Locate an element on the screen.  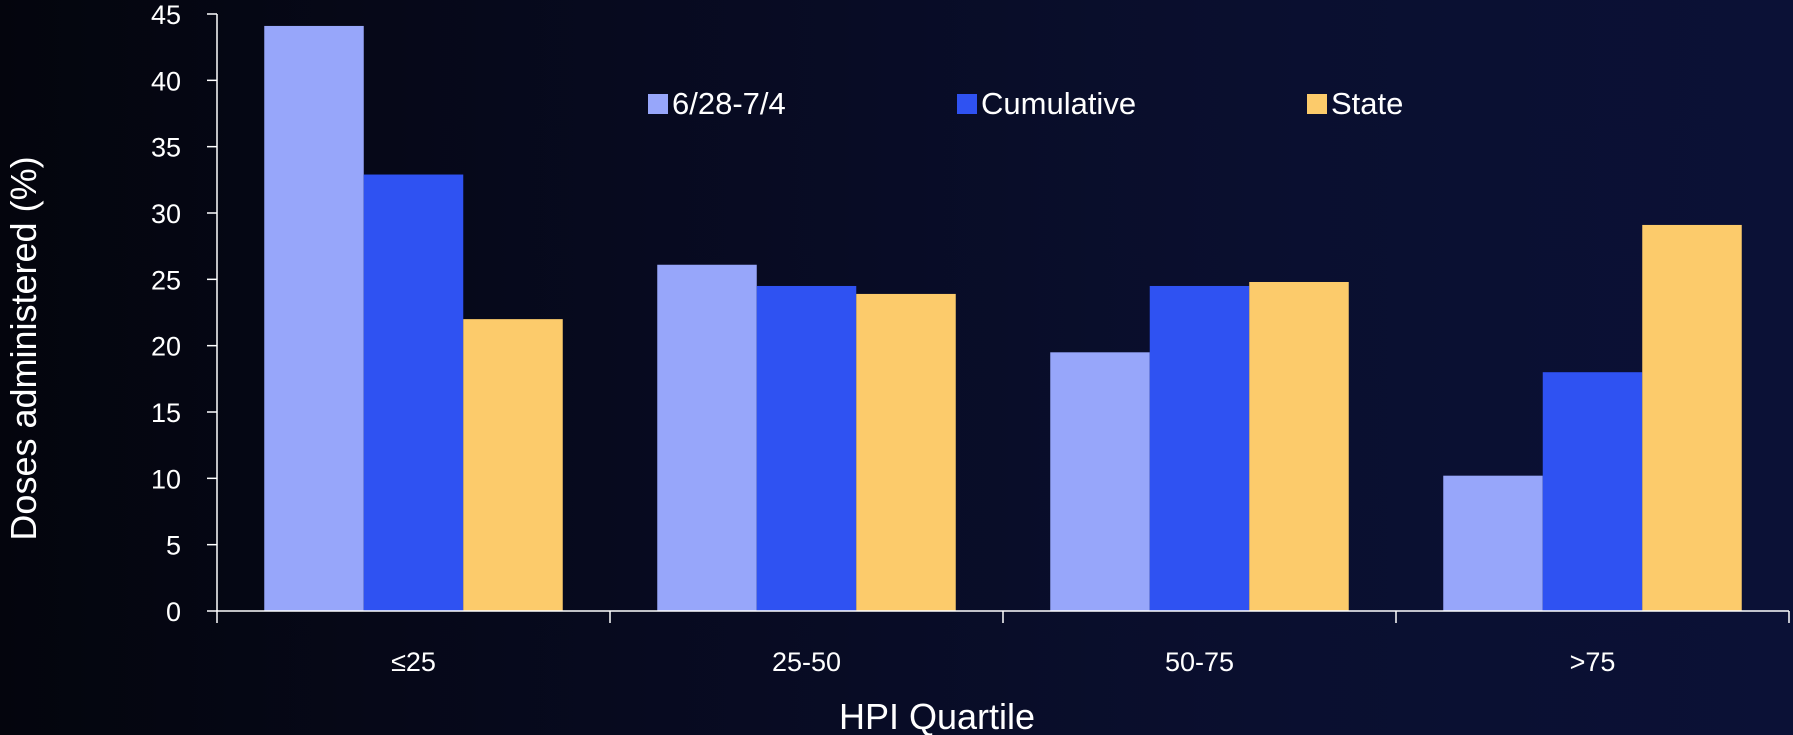
x-tick-label: 25-50 is located at coordinates (806, 662).